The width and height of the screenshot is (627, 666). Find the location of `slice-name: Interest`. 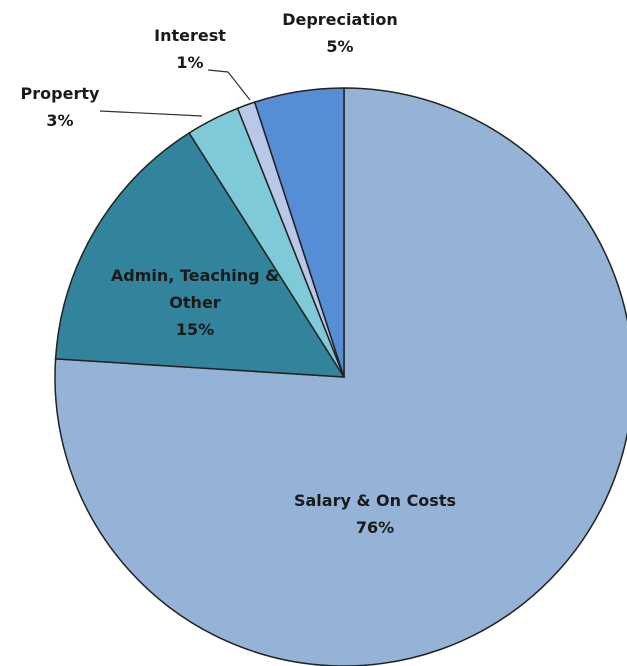

slice-name: Interest is located at coordinates (190, 35).